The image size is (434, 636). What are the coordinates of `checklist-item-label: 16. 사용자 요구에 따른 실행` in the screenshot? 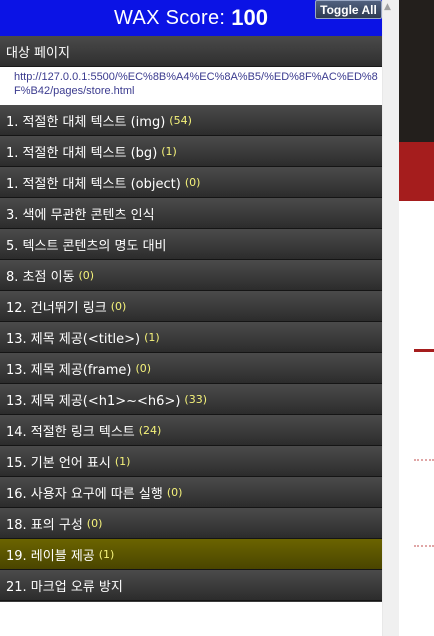 It's located at (84, 494).